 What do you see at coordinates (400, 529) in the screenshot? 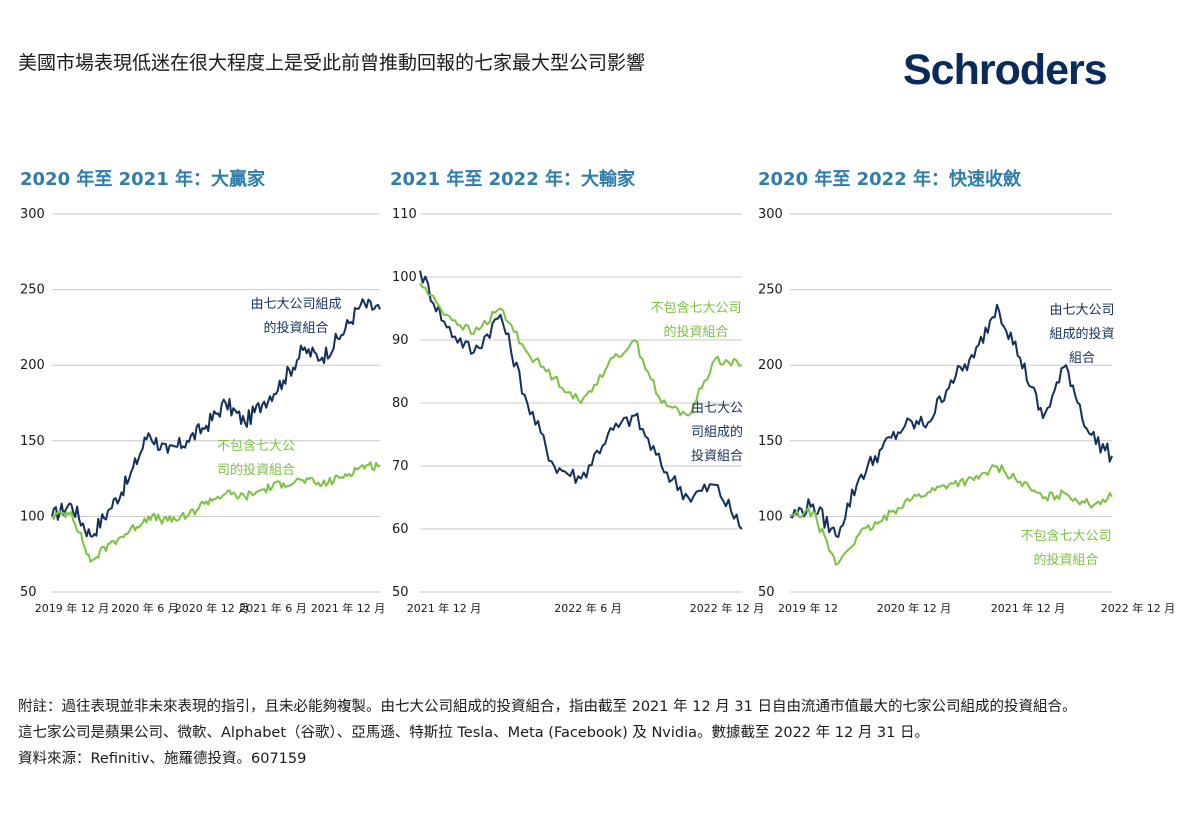
I see `y-tick-label: 60` at bounding box center [400, 529].